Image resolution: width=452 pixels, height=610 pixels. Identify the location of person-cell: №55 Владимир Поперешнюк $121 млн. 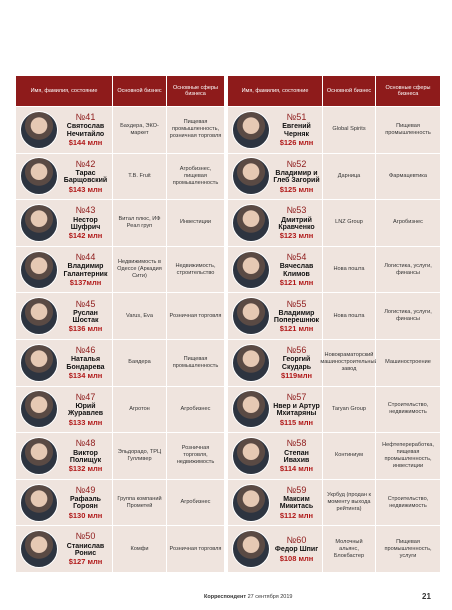
(275, 316).